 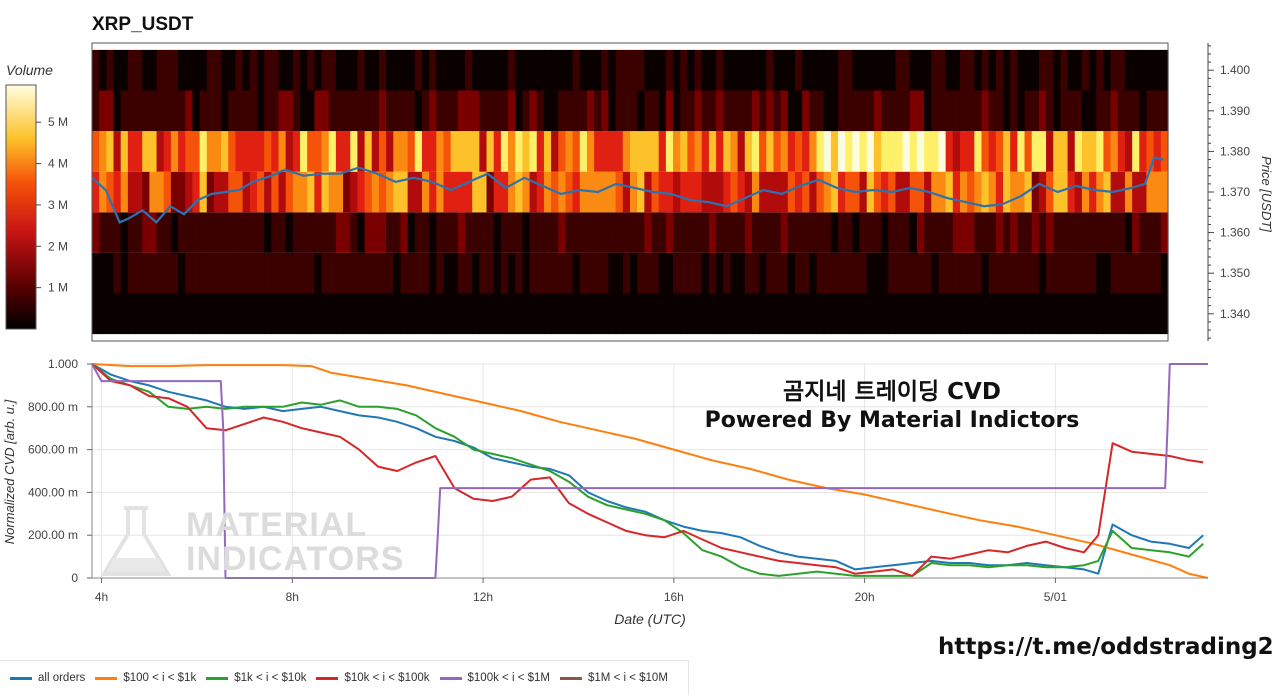 What do you see at coordinates (494, 678) in the screenshot?
I see `legend-item: $100k < i < $1M` at bounding box center [494, 678].